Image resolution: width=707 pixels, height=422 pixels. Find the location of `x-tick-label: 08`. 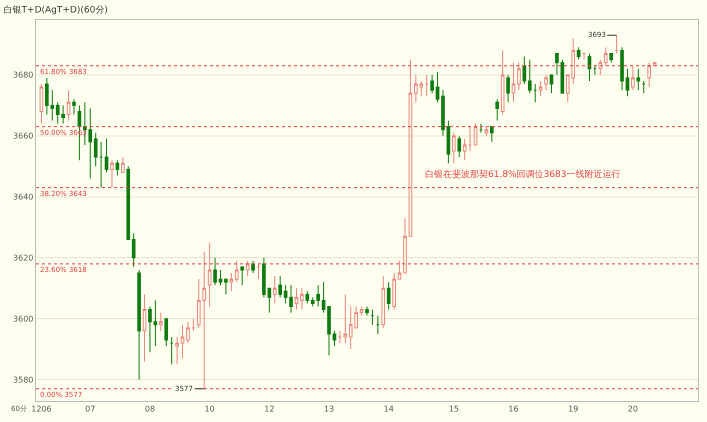

x-tick-label: 08 is located at coordinates (150, 409).